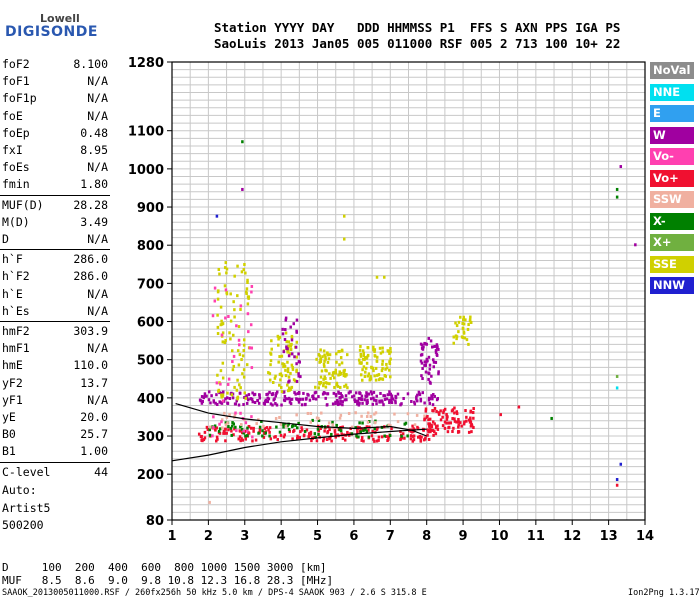  Describe the element at coordinates (16, 64) in the screenshot. I see `param-name: foF2` at that location.